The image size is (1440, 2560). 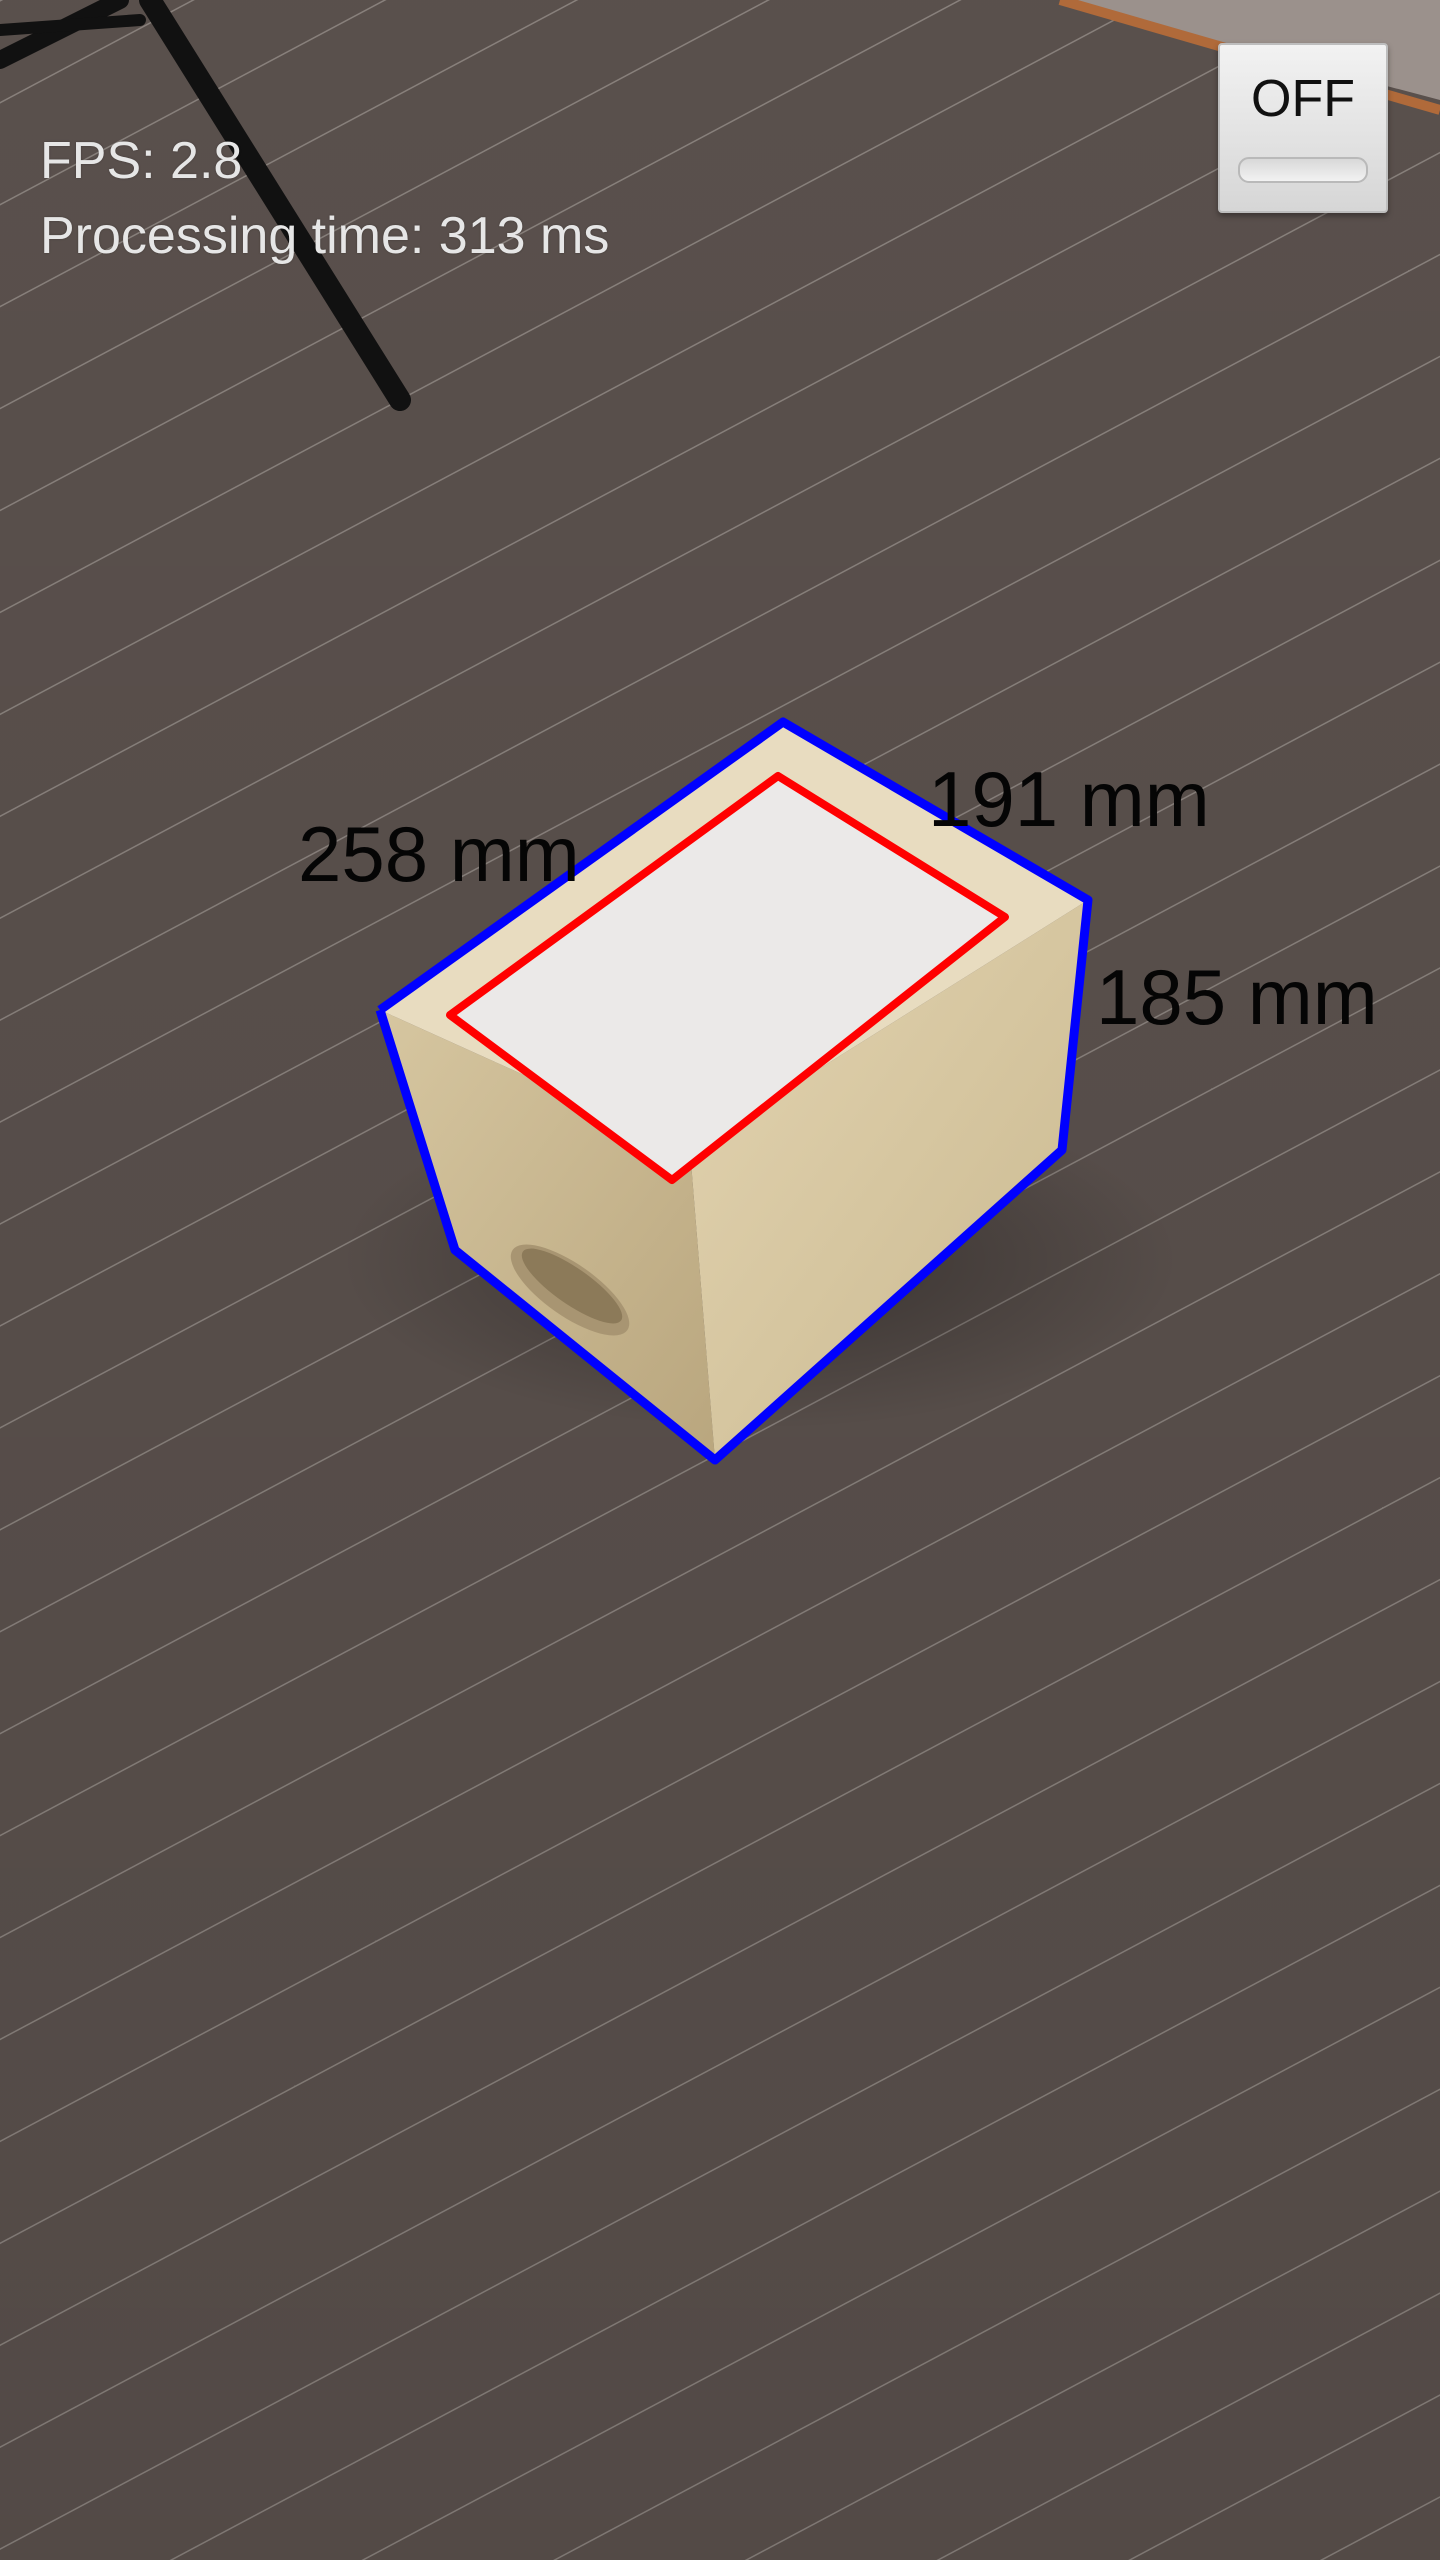 What do you see at coordinates (1069, 799) in the screenshot?
I see `width-measurement-label: 191 mm` at bounding box center [1069, 799].